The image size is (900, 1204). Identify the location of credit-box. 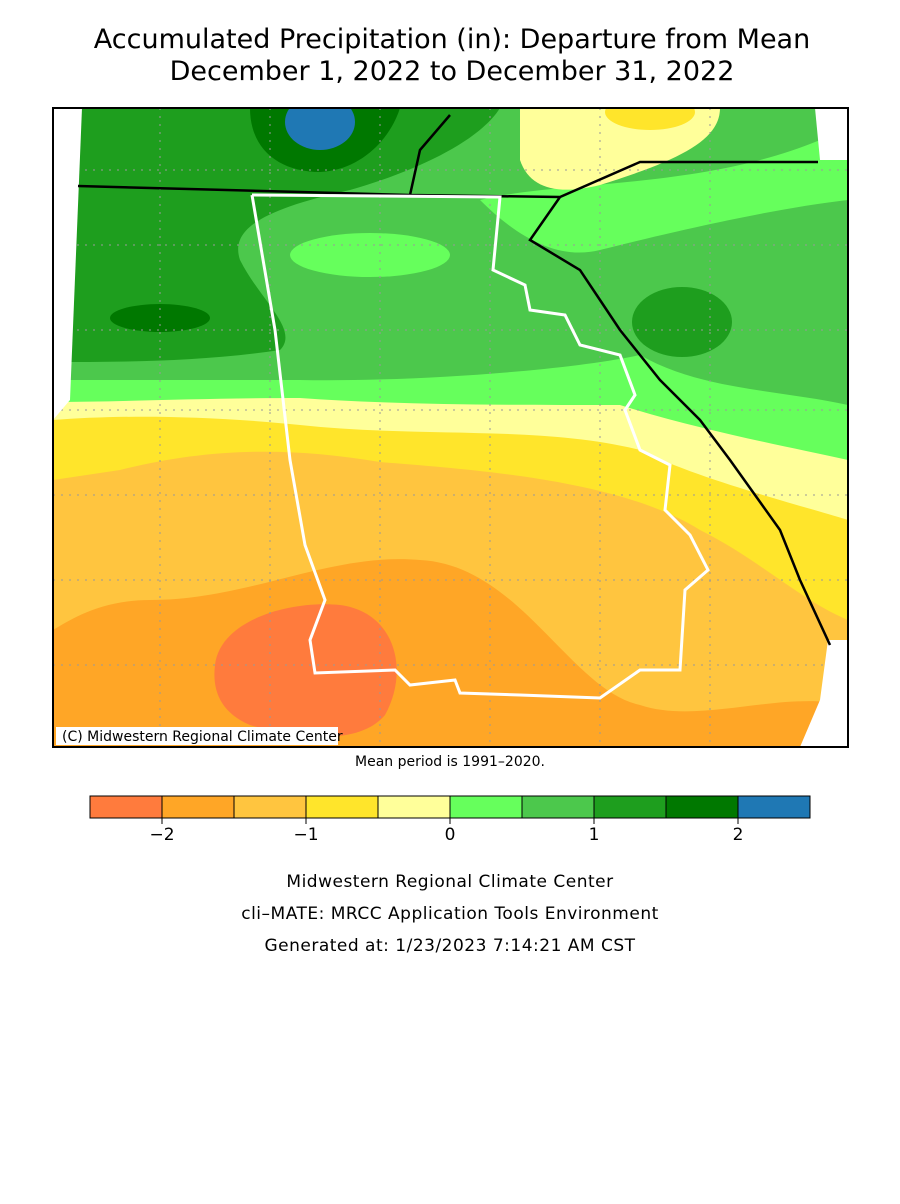
(197, 736).